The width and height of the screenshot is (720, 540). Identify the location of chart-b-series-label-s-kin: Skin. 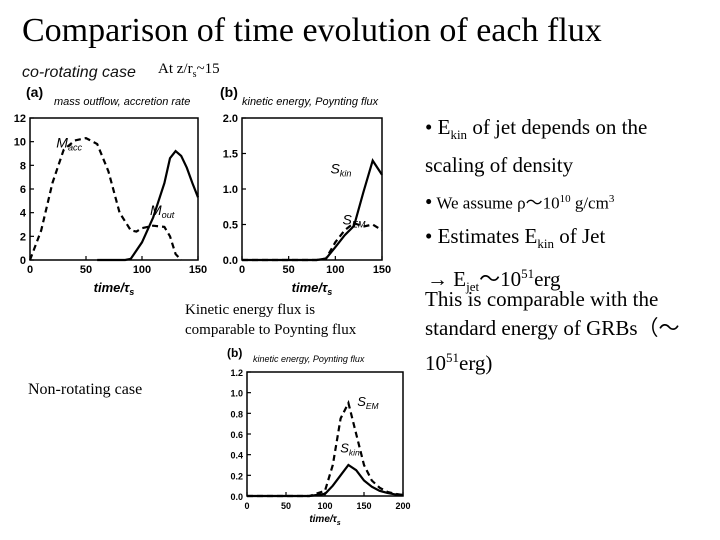
(340, 169).